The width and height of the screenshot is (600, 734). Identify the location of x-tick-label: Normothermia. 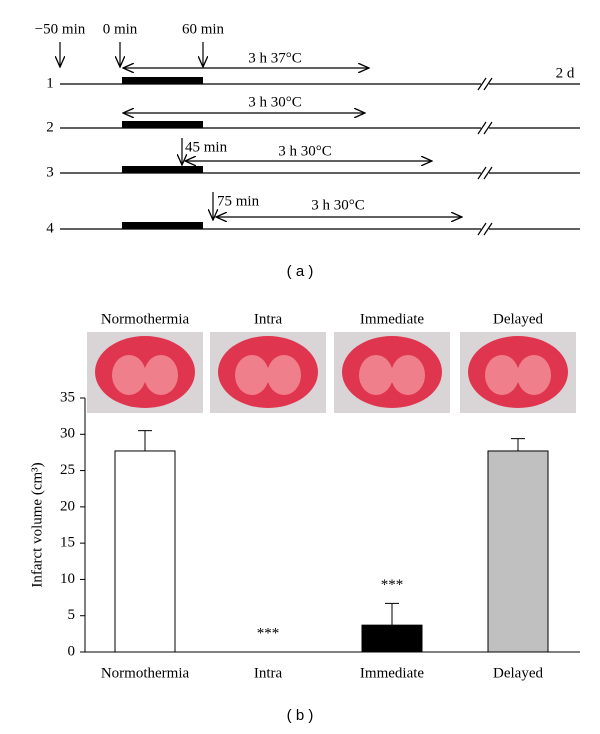
(145, 673).